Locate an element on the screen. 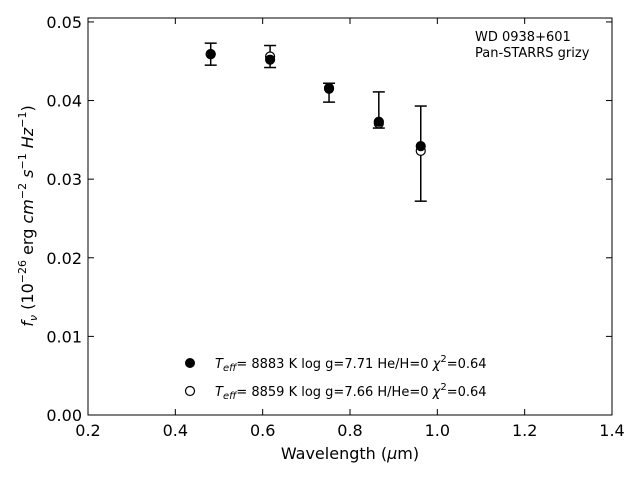  y-tick-label: 0.01 is located at coordinates (64, 336).